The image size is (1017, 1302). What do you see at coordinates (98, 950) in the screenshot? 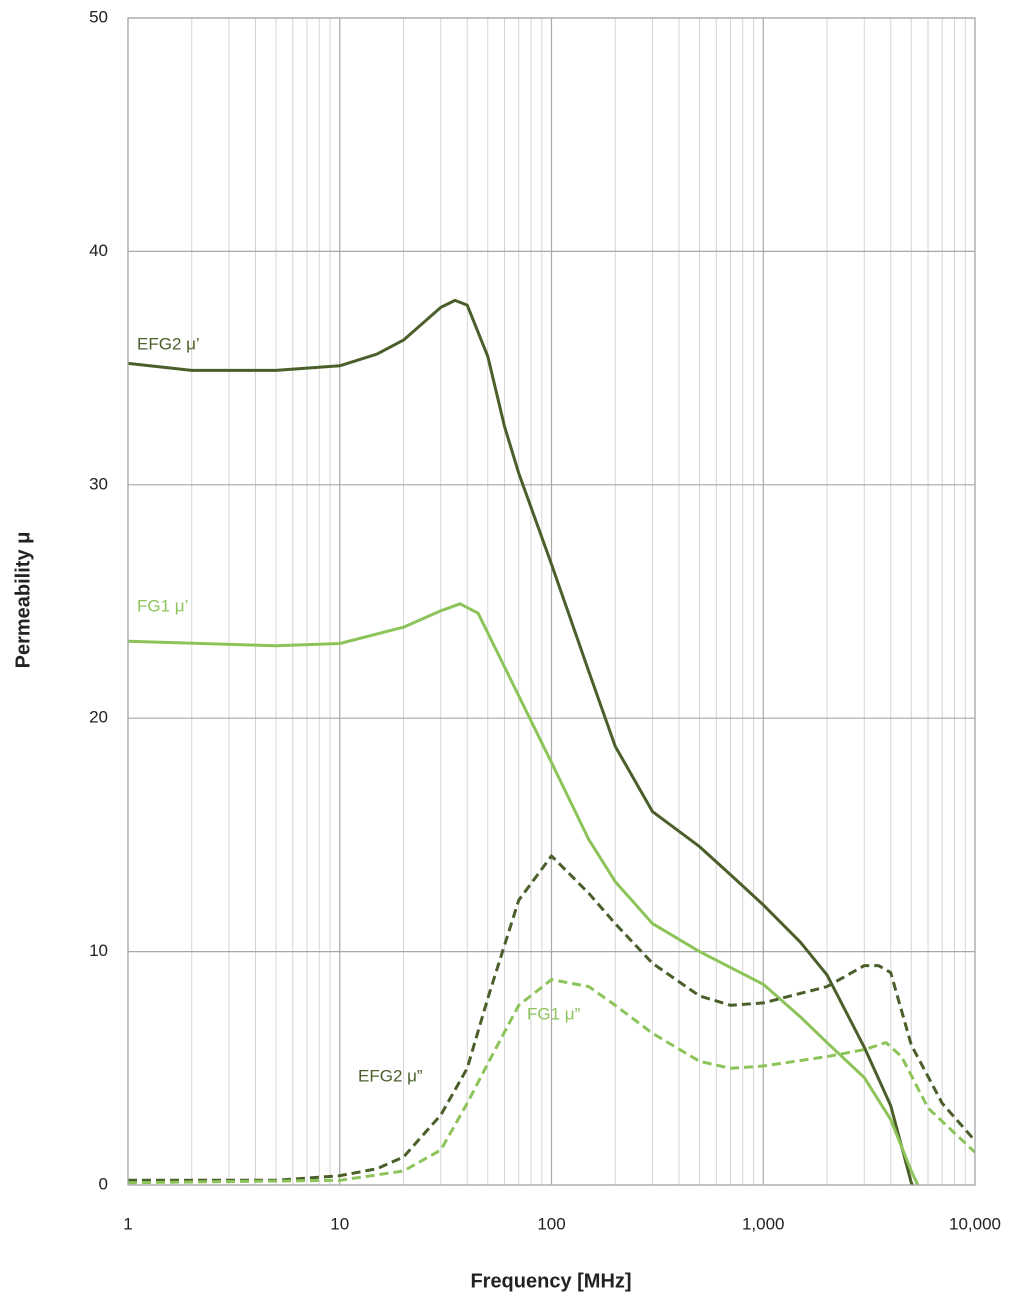
I see `y-tick-label: 10` at bounding box center [98, 950].